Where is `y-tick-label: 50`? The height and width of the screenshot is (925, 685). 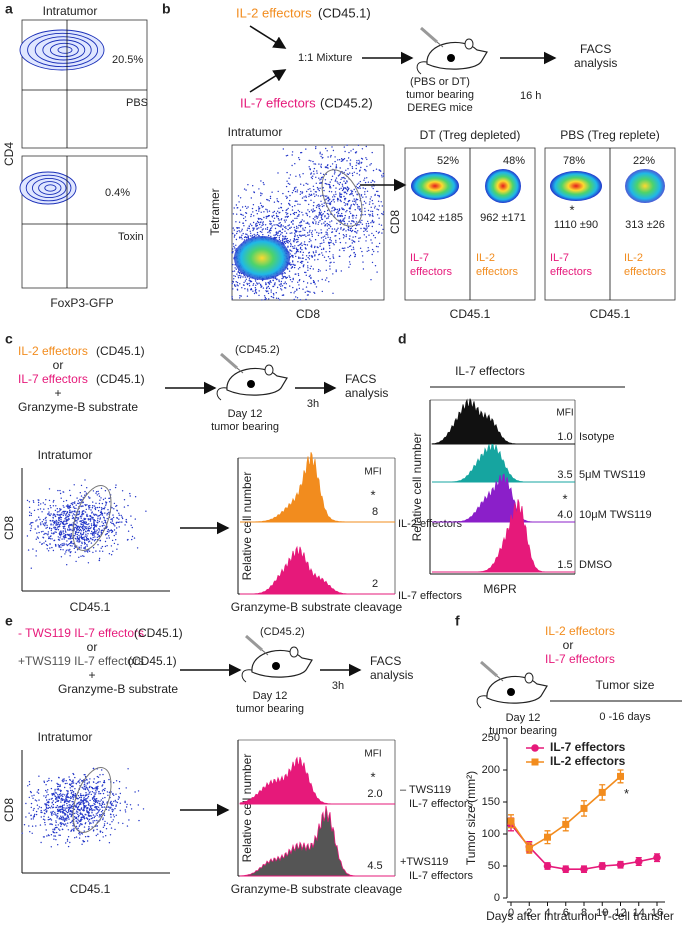 y-tick-label: 50 is located at coordinates (494, 866).